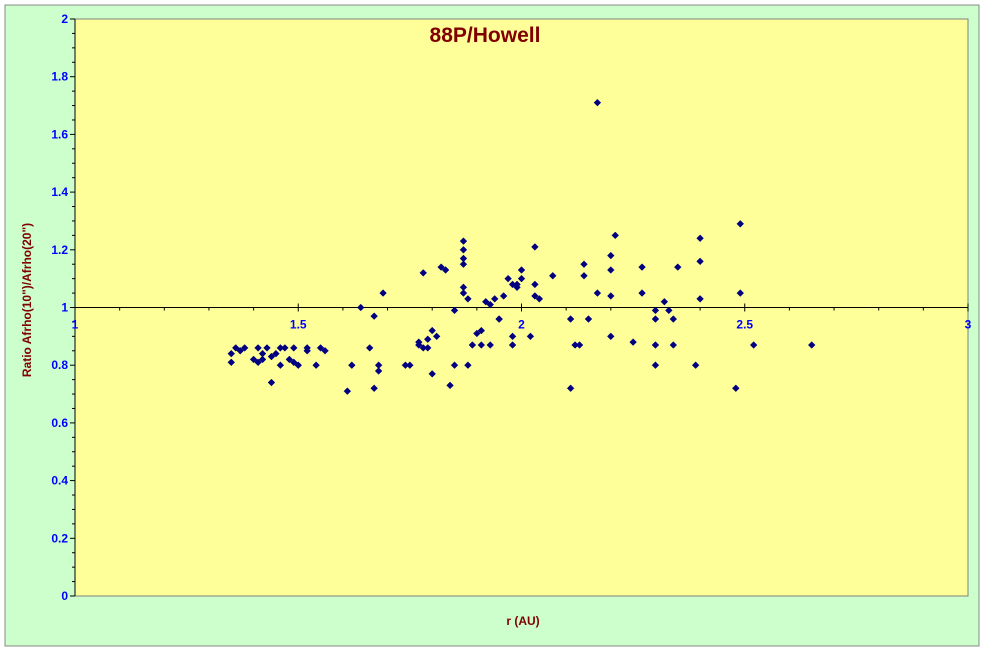  Describe the element at coordinates (64, 596) in the screenshot. I see `y-tick-label: 0` at that location.